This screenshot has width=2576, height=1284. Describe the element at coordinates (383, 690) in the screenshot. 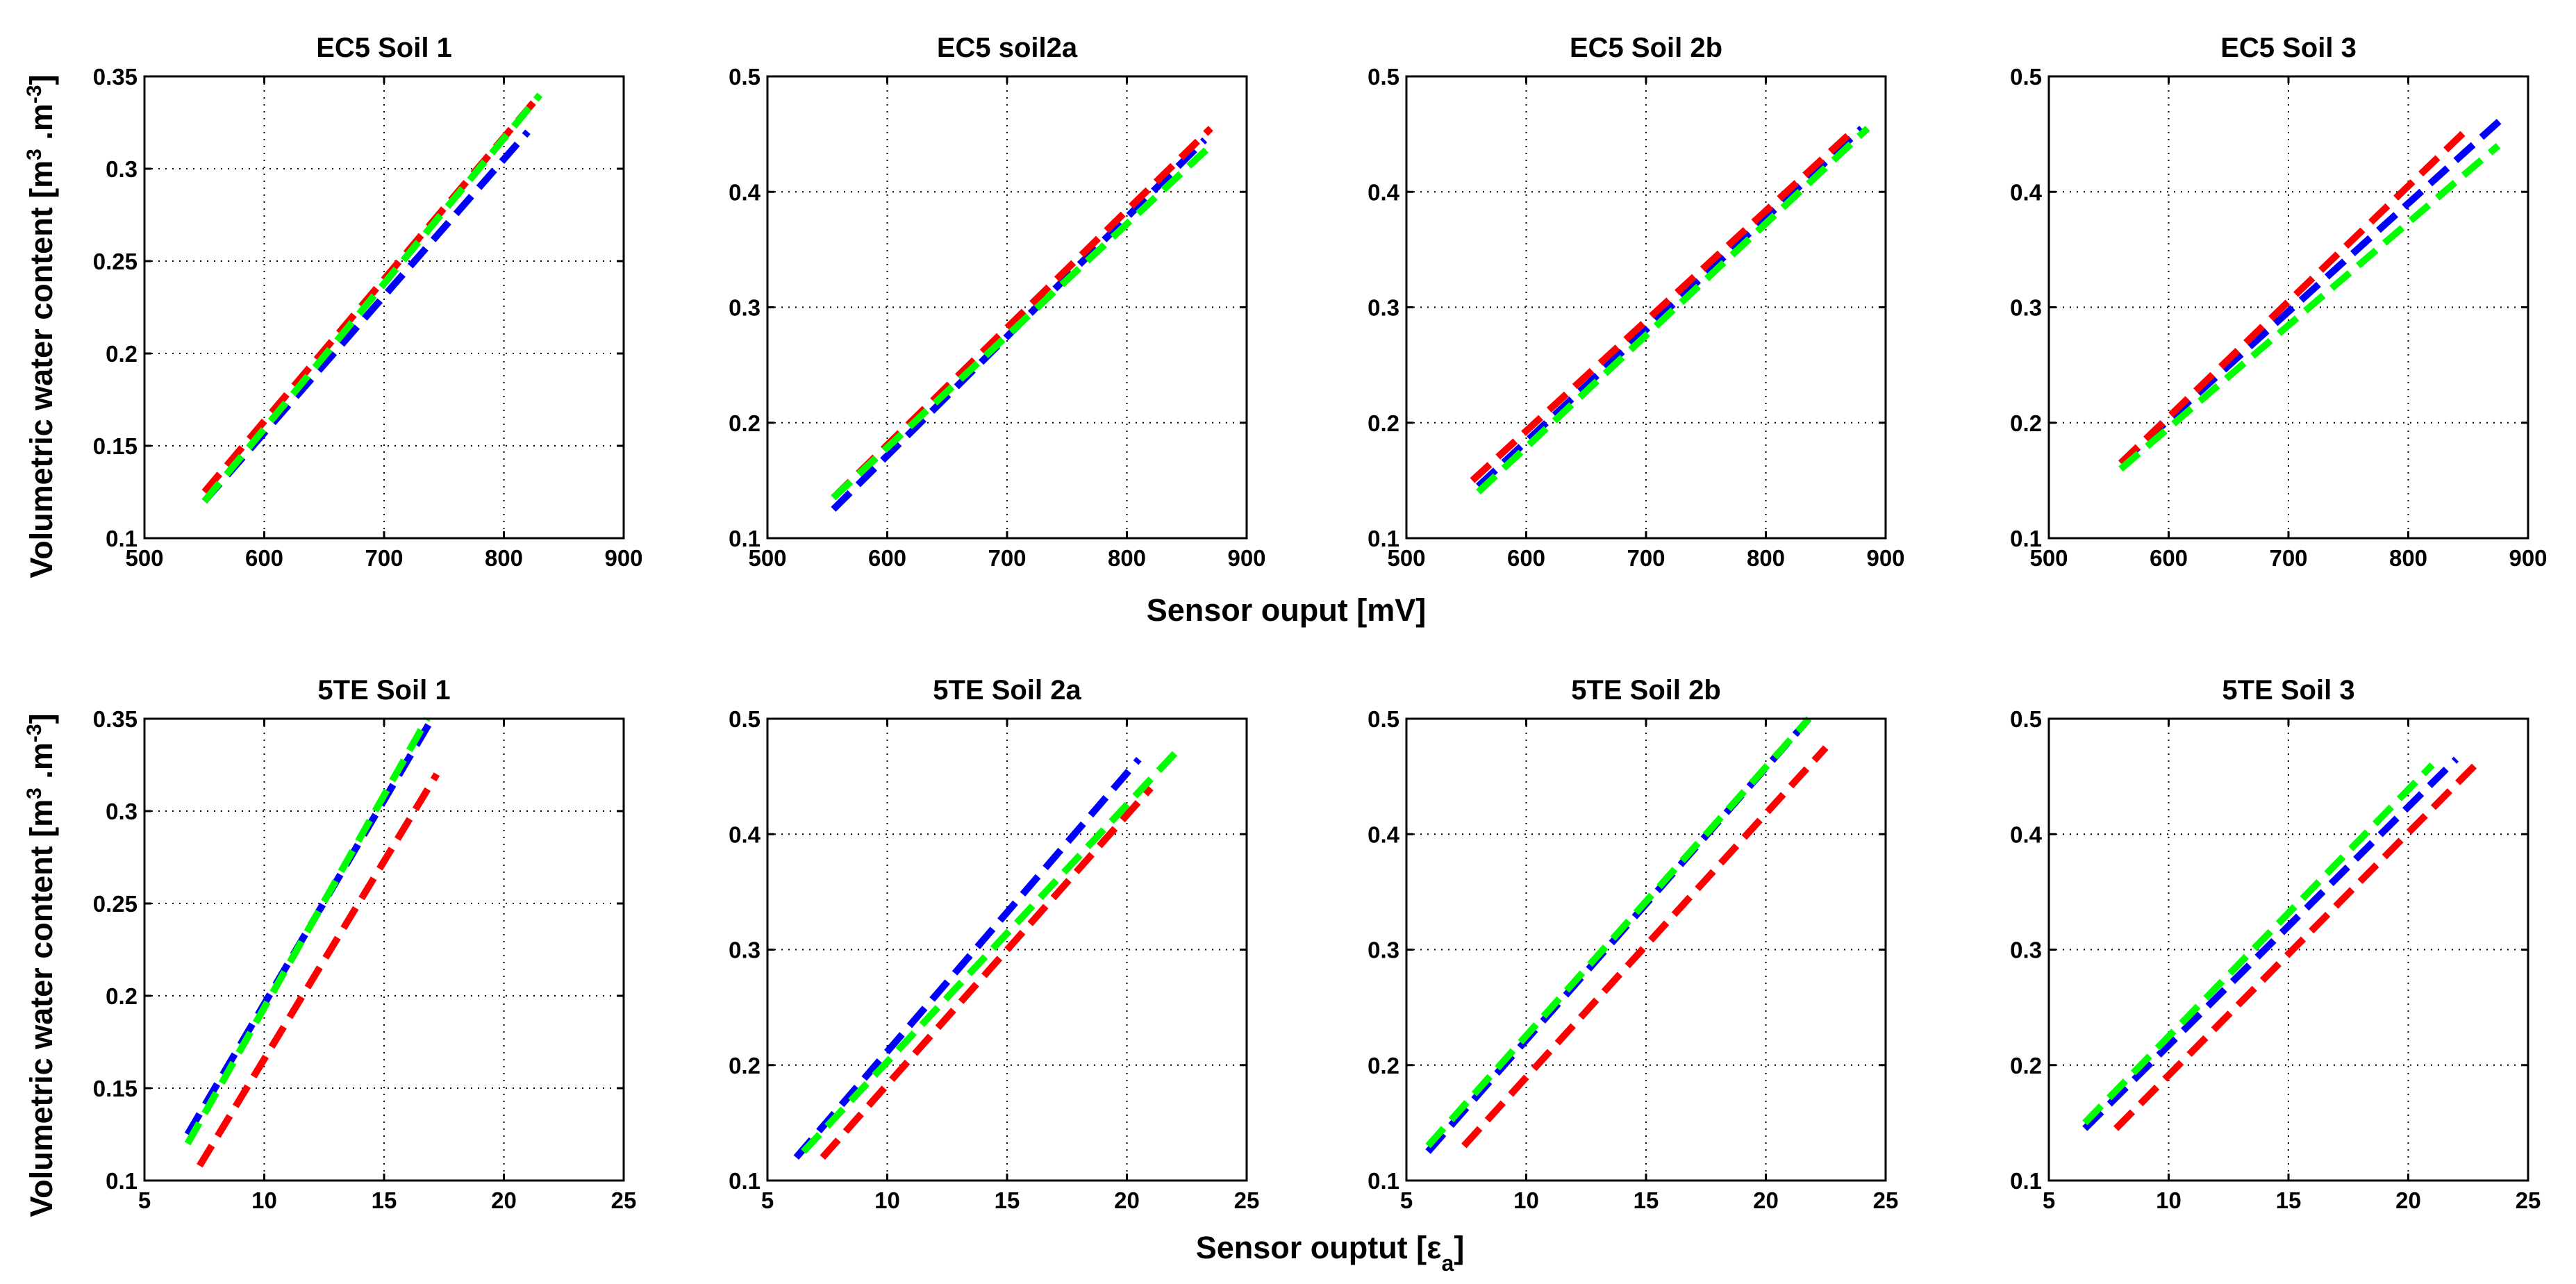

I see `panel-title: 5TE Soil 1` at that location.